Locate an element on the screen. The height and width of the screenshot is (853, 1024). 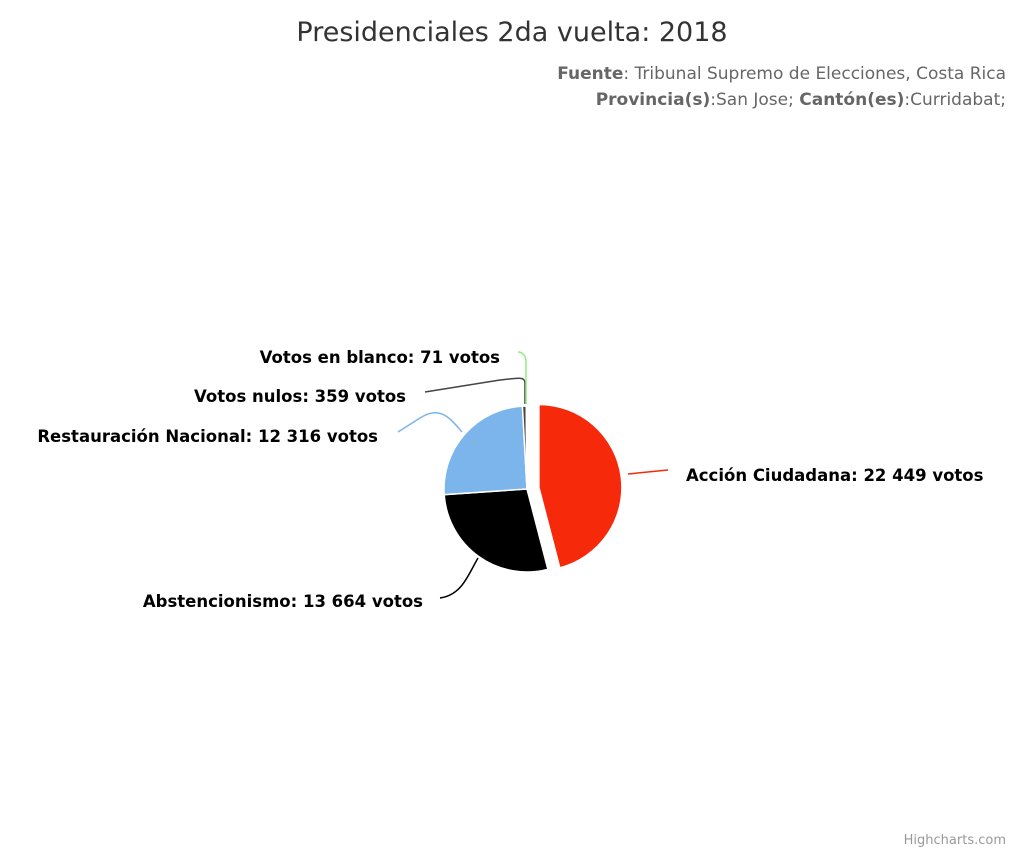
province-label: Provincia(s) is located at coordinates (653, 100).